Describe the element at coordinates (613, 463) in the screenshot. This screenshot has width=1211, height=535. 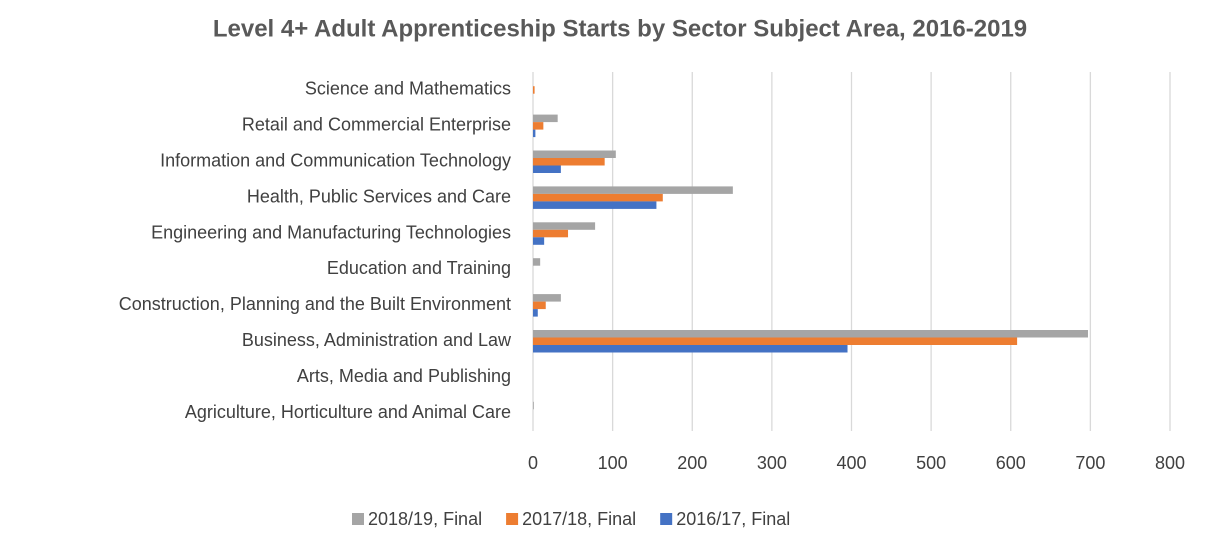
I see `x-tick-label: 100` at that location.